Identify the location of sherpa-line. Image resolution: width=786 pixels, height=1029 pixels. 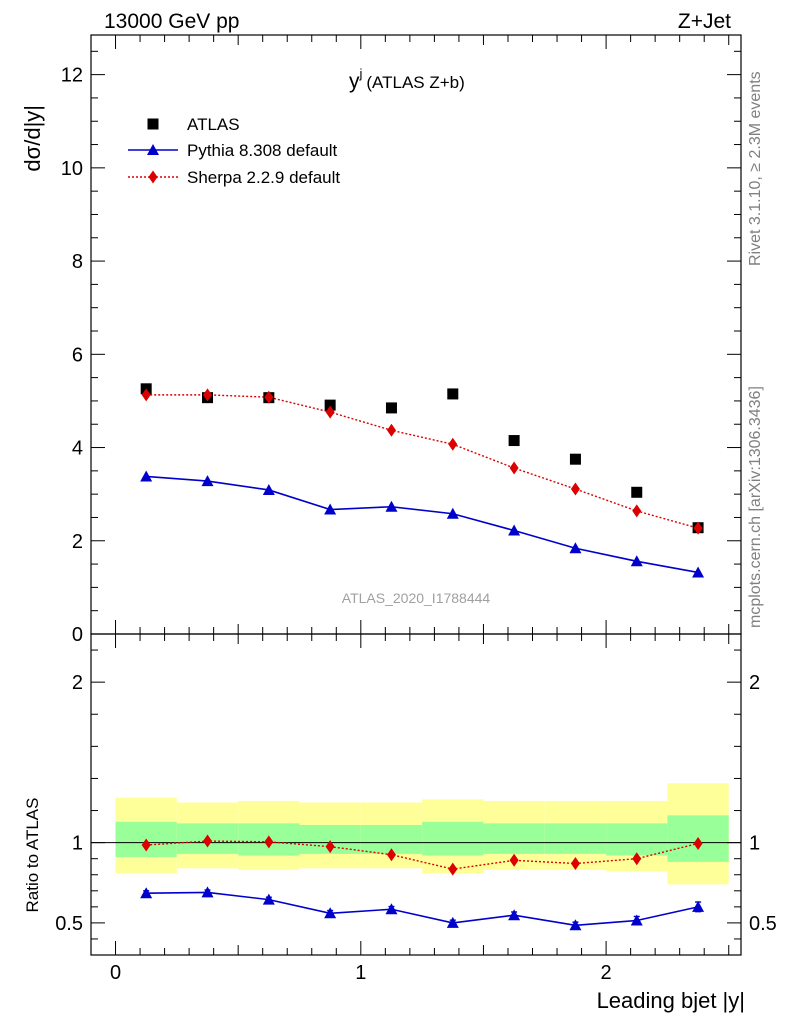
(422, 461).